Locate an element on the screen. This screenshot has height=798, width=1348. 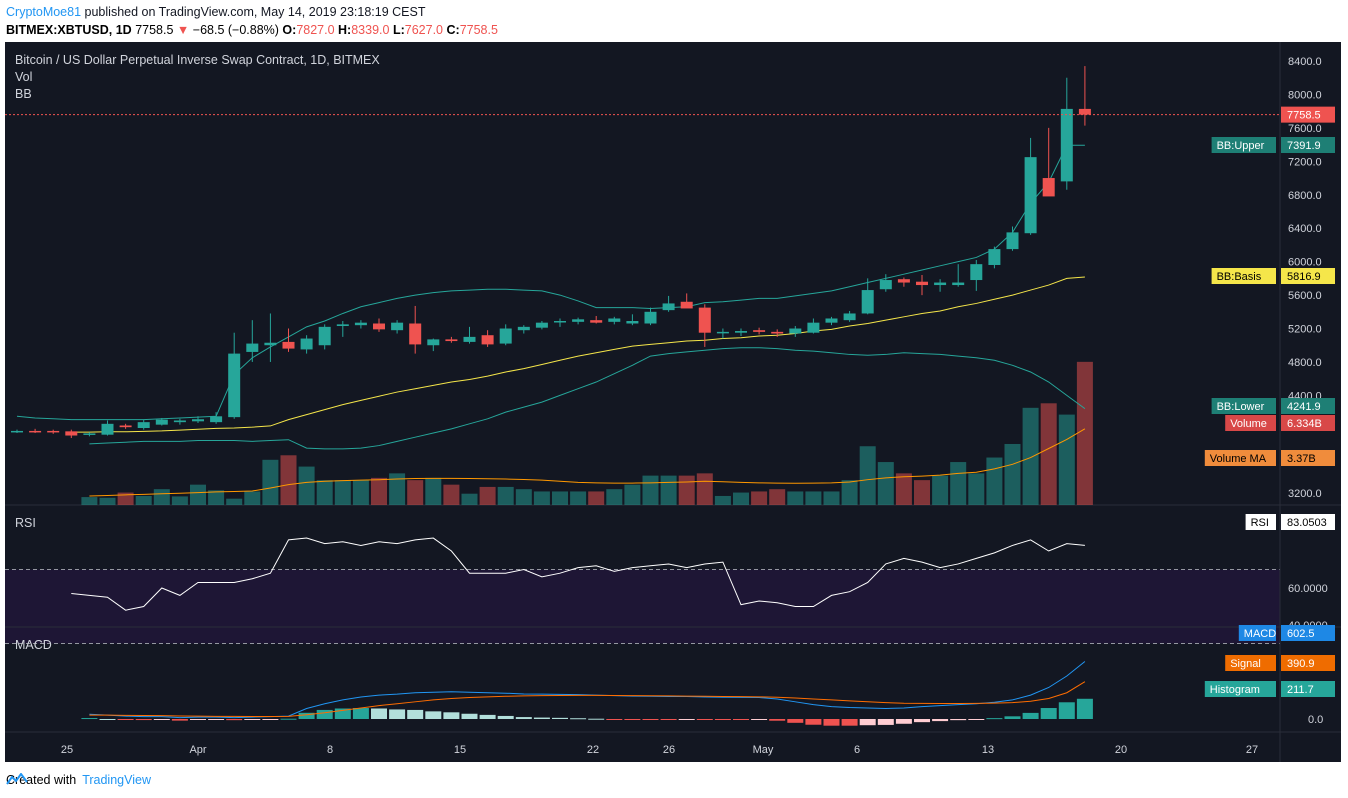
volume-badge-value-bg is located at coordinates (1308, 423).